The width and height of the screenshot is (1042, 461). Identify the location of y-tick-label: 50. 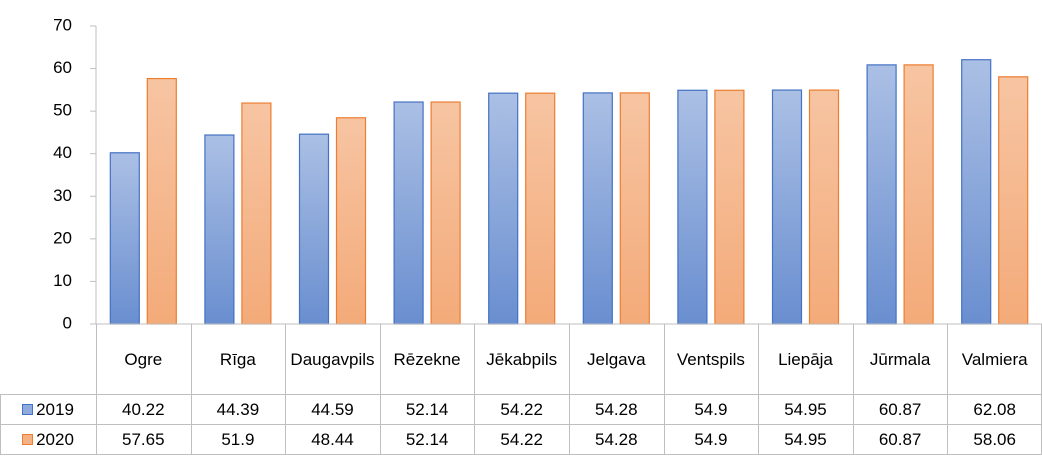
(62, 110).